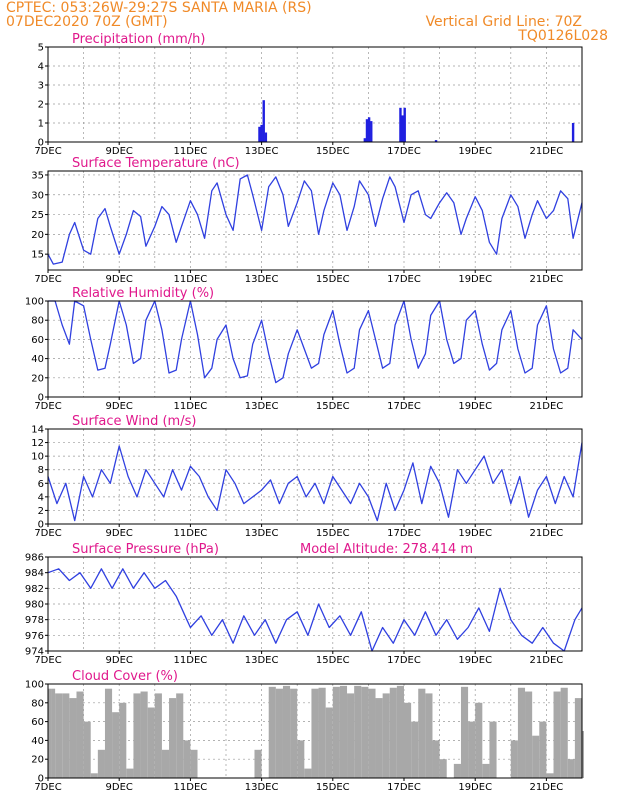  What do you see at coordinates (119, 279) in the screenshot?
I see `x-tick-label: 9DEC` at bounding box center [119, 279].